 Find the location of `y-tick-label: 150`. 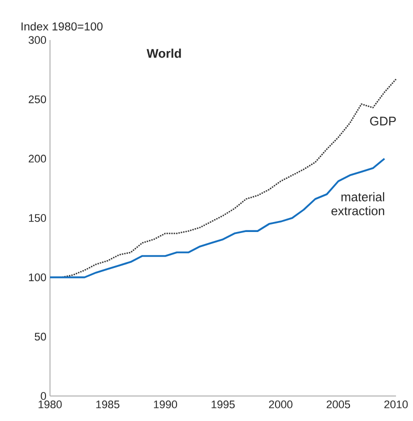

y-tick-label: 150 is located at coordinates (37, 218).